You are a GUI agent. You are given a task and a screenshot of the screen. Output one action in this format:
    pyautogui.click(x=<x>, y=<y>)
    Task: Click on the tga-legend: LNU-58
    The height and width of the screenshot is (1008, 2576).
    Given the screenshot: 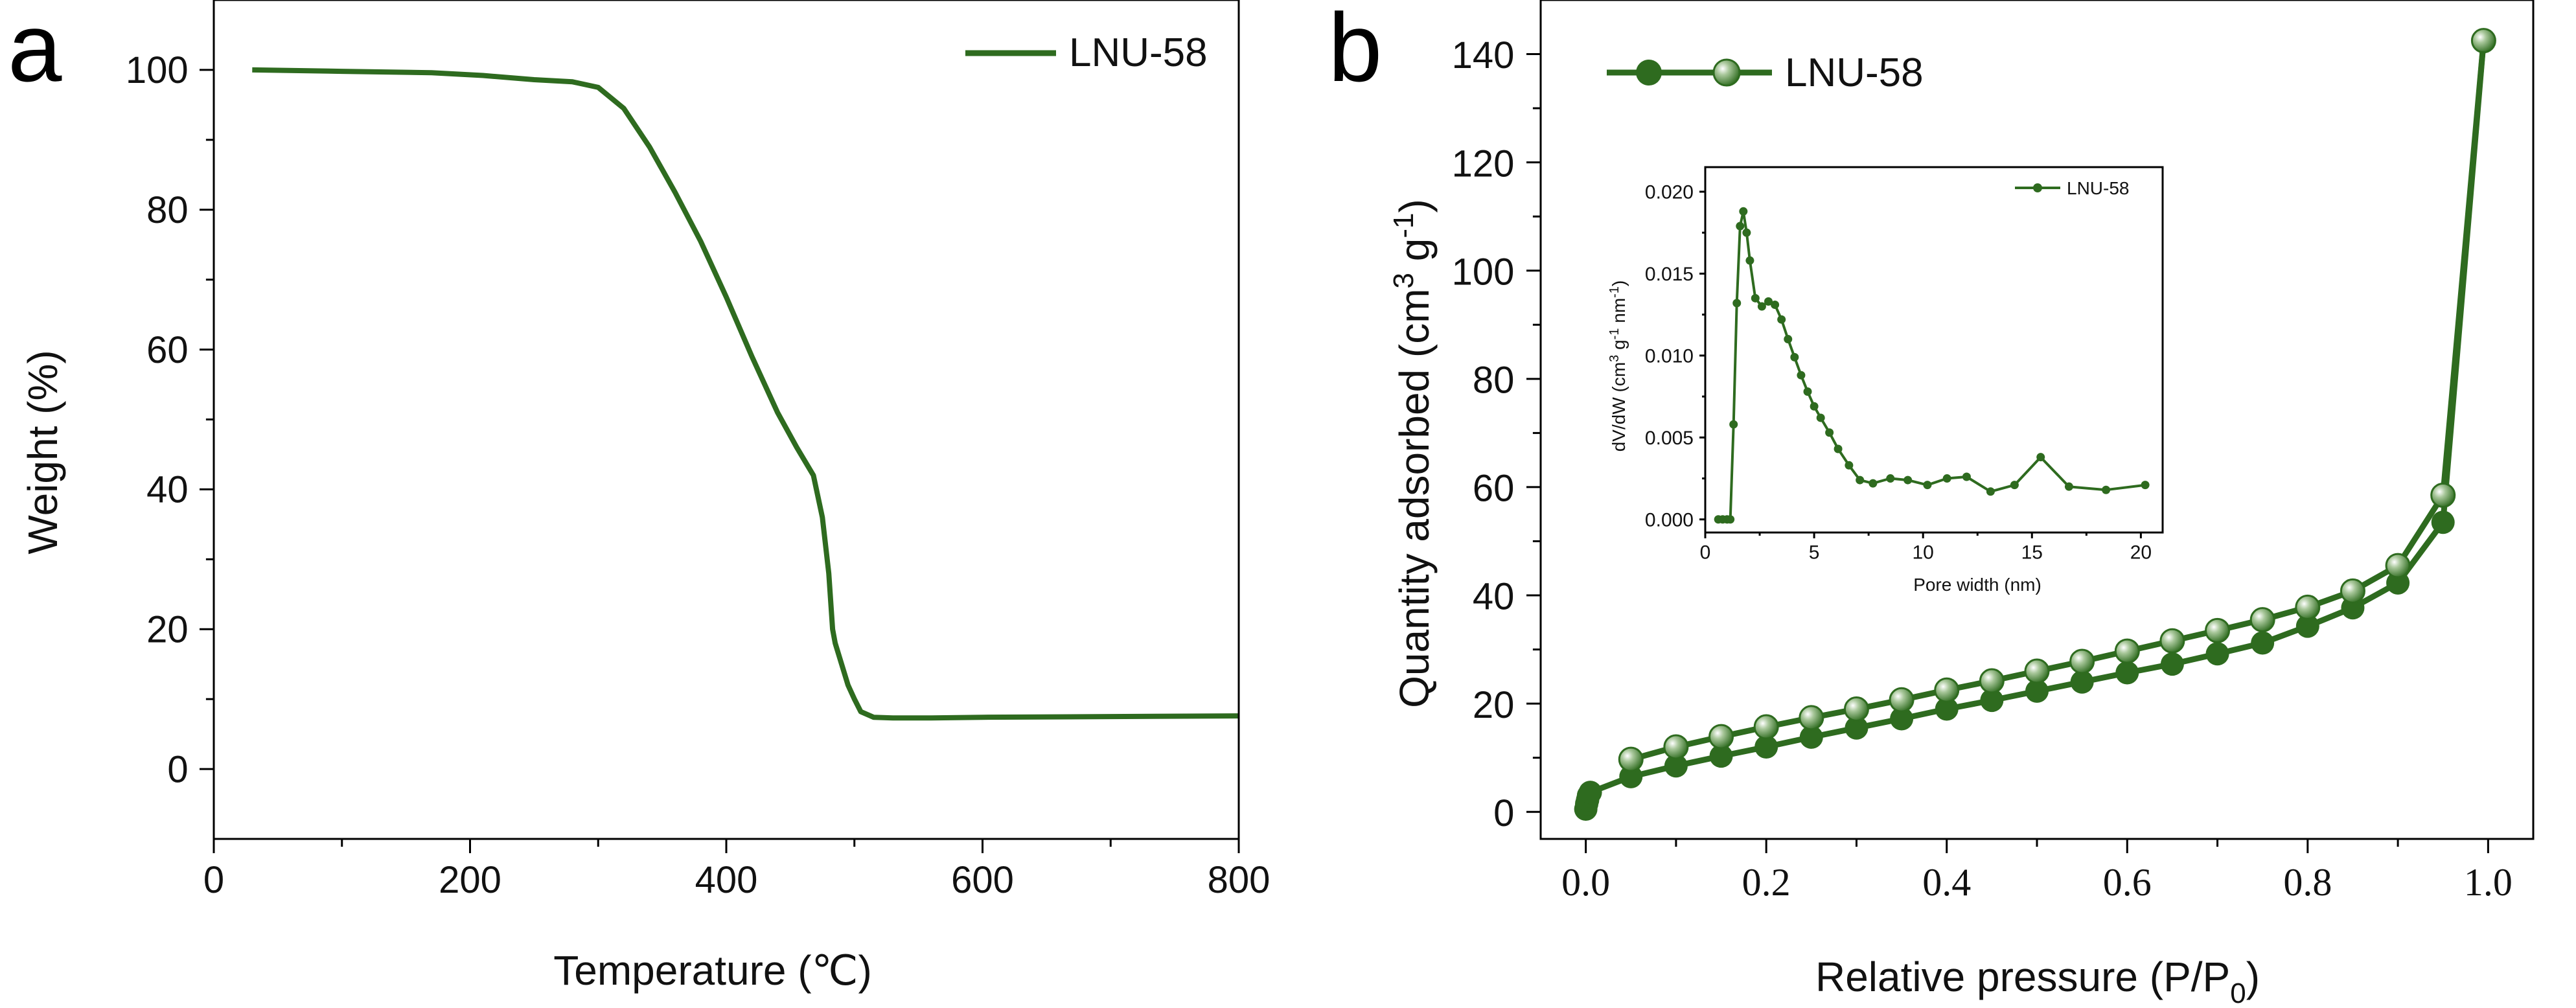 What is the action you would take?
    pyautogui.click(x=1086, y=52)
    